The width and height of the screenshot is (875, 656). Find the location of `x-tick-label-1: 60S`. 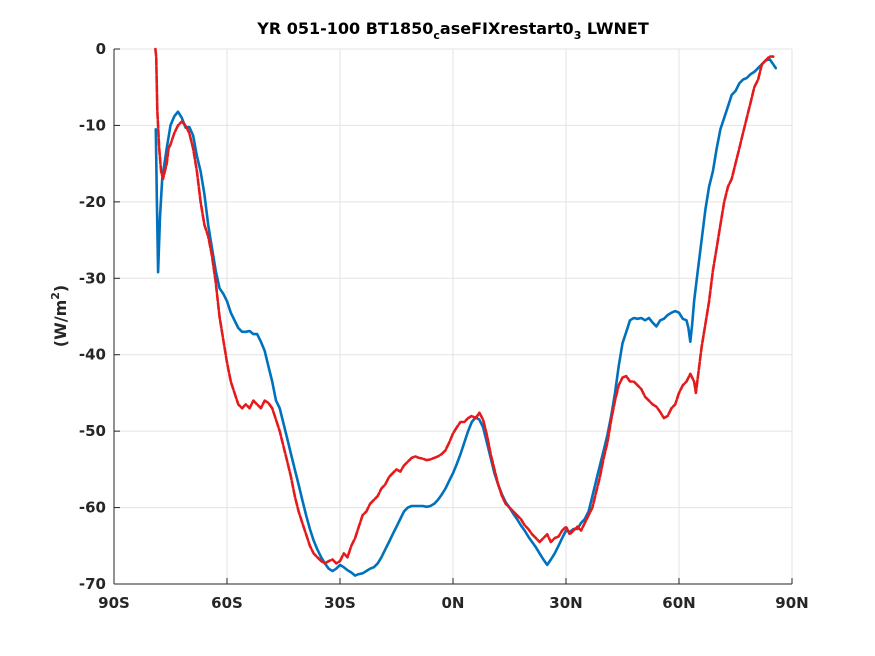

x-tick-label-1: 60S is located at coordinates (227, 603).